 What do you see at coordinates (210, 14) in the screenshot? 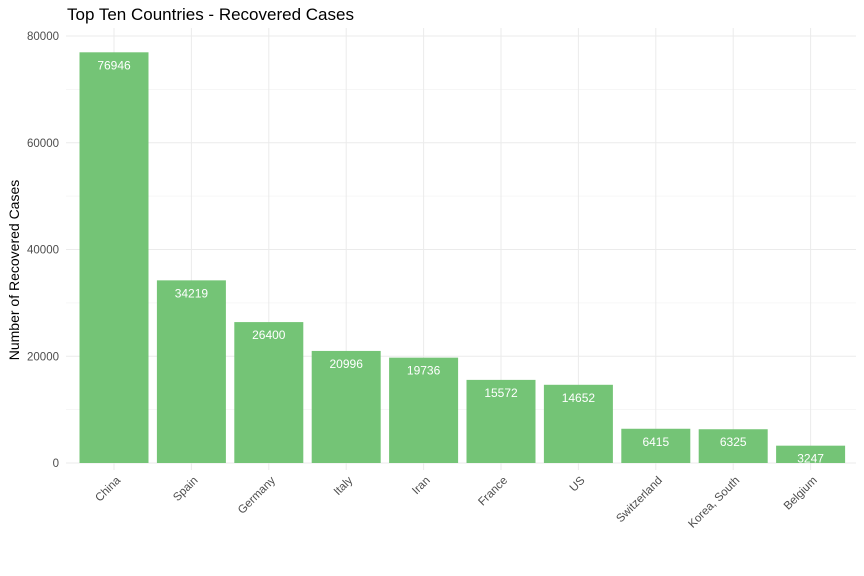
I see `chart-title: Top Ten Countries - Recovered Cases` at bounding box center [210, 14].